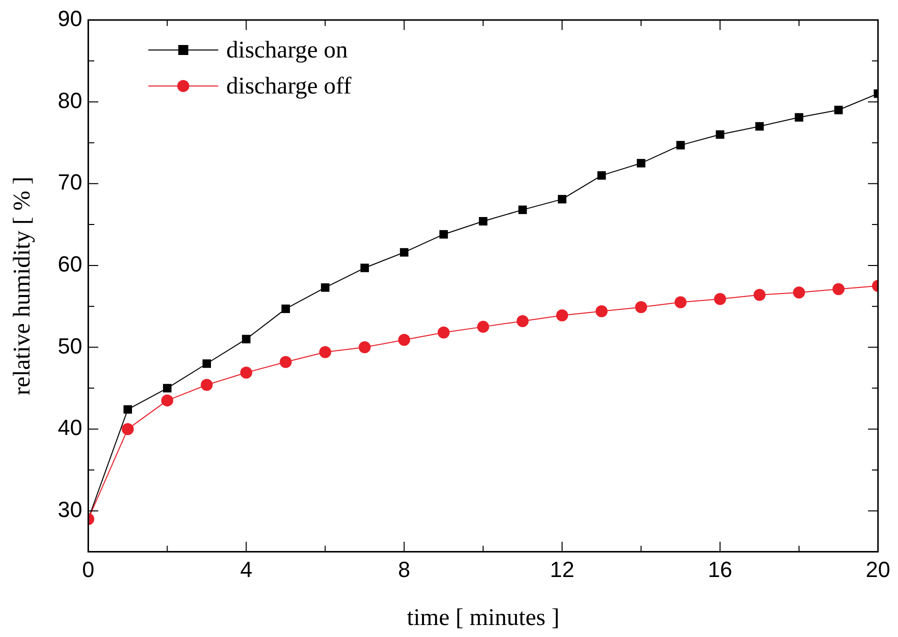 Image resolution: width=898 pixels, height=637 pixels. I want to click on y-tick-label: 60, so click(70, 264).